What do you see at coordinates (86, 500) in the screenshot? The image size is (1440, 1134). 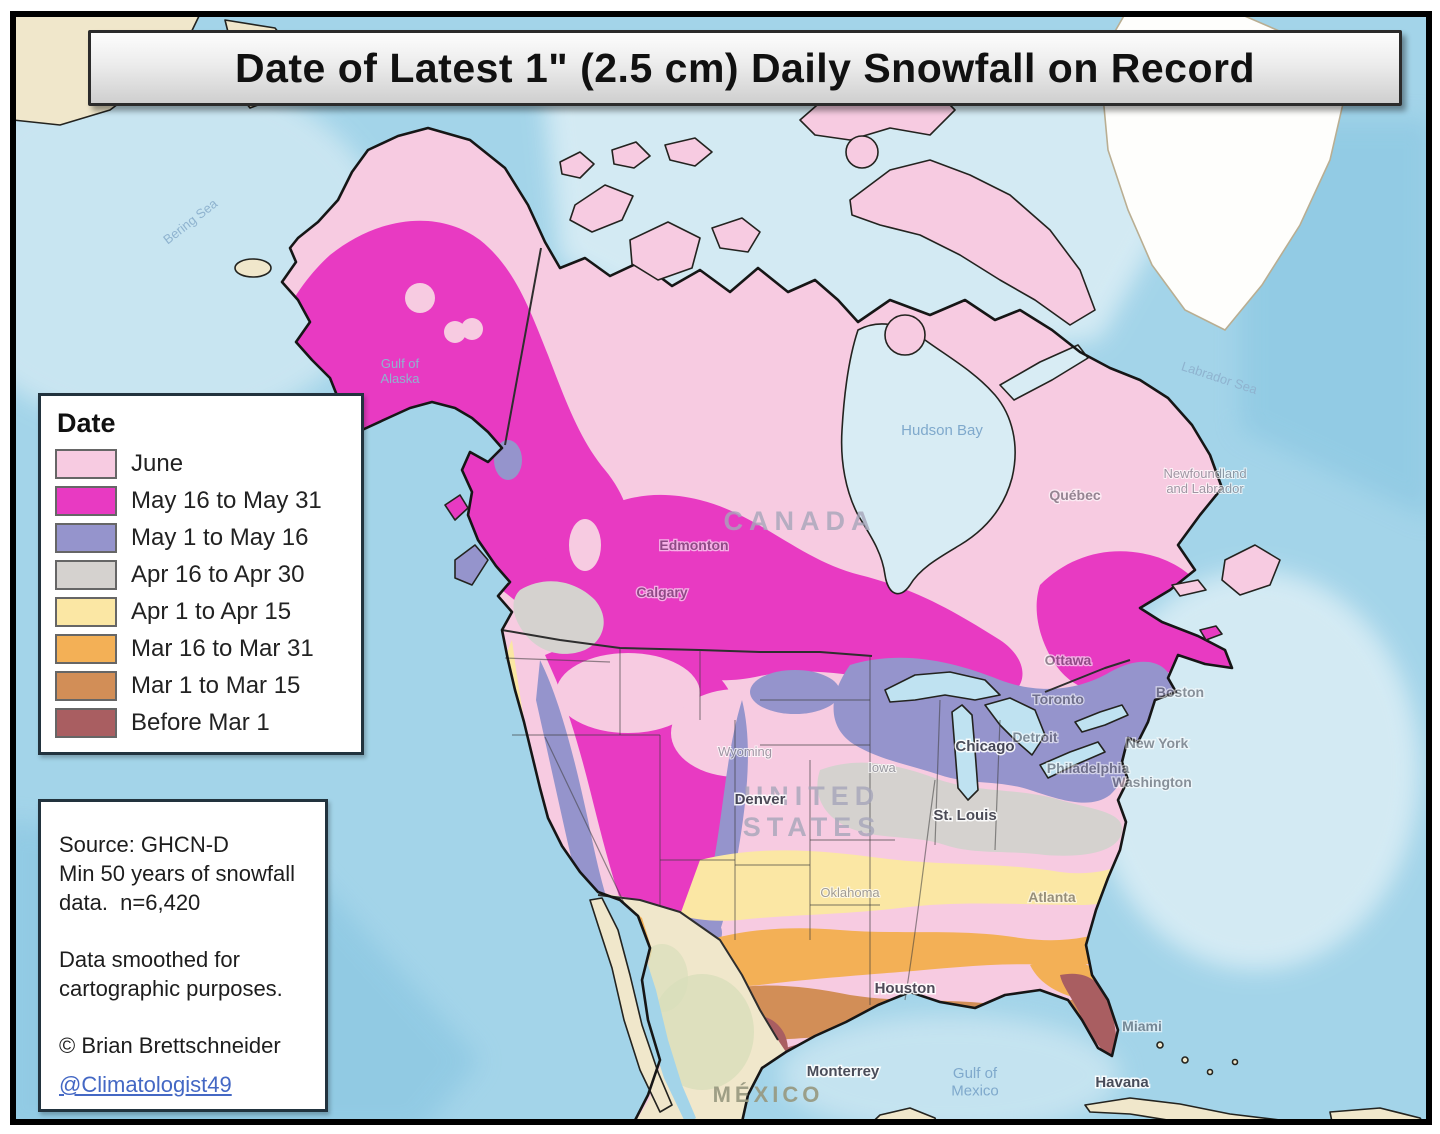 I see `legend-swatch-may16` at bounding box center [86, 500].